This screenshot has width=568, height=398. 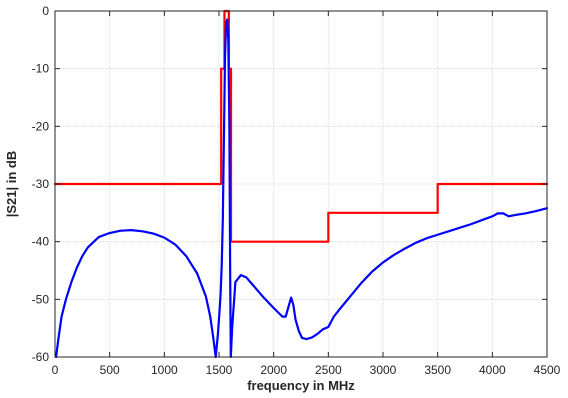 I want to click on x-tick-label: 4500, so click(x=547, y=370).